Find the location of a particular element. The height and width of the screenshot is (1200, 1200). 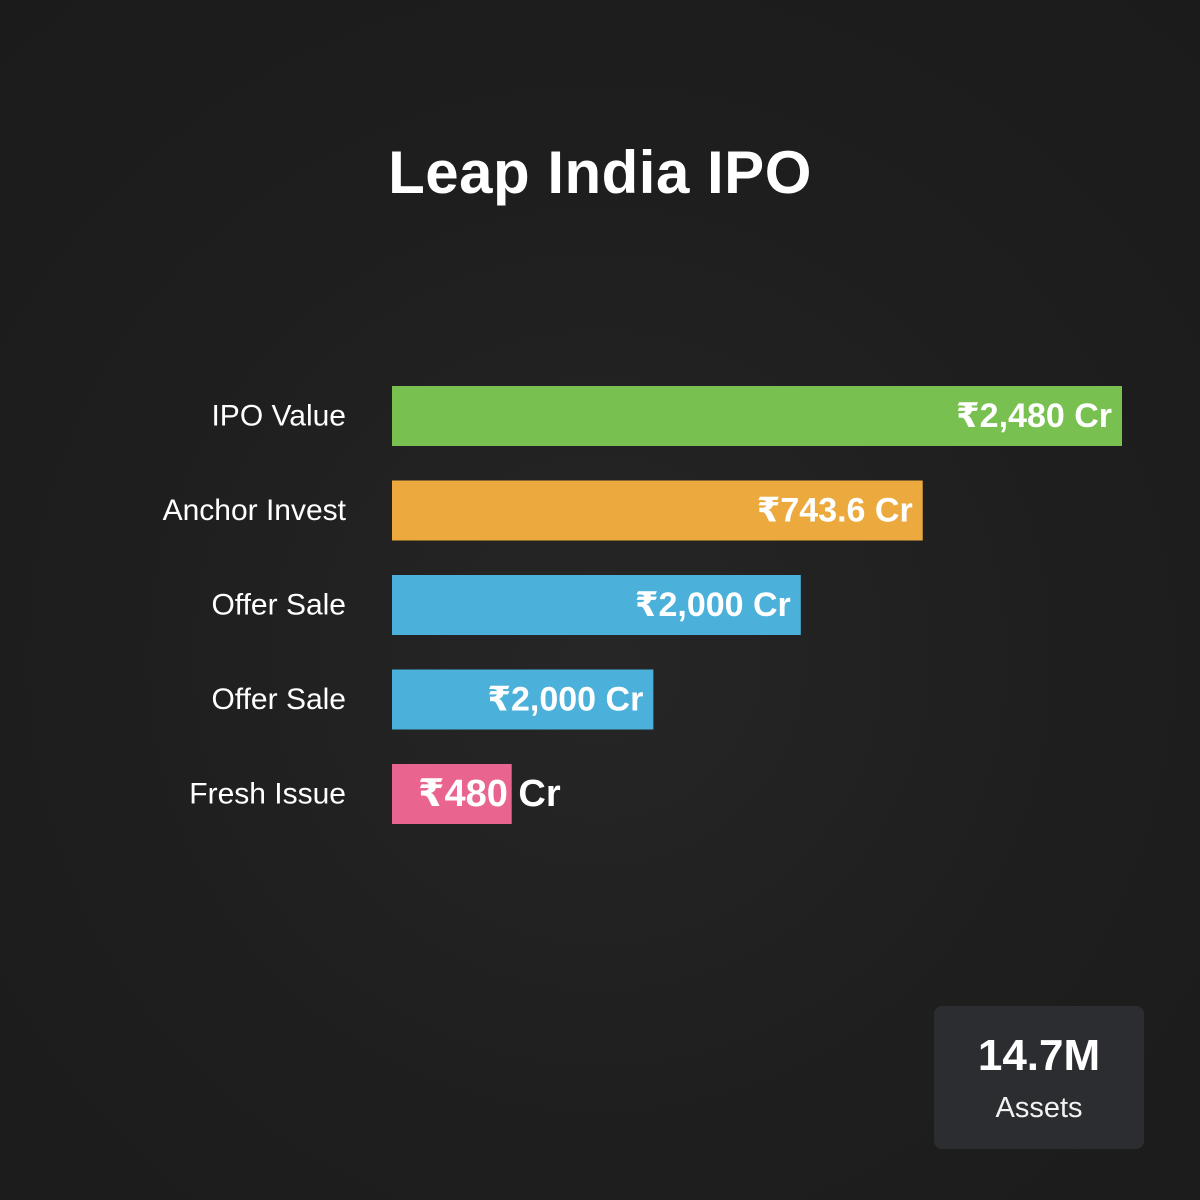

stat-card-assets: 14.7M Assets is located at coordinates (1039, 1077).